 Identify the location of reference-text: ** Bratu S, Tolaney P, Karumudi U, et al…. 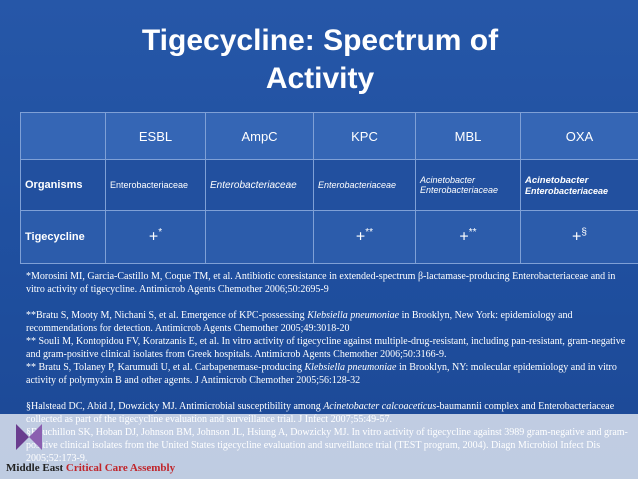
(165, 367).